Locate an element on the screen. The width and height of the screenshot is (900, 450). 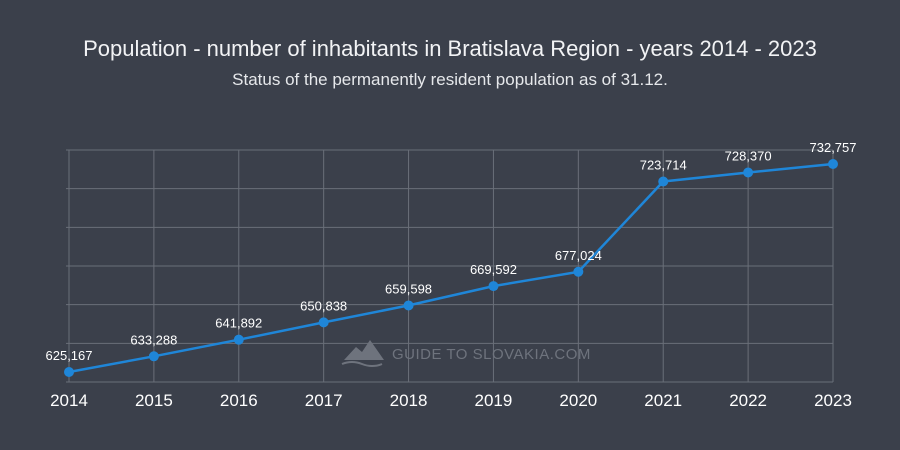
data-label: 641,892 is located at coordinates (238, 323).